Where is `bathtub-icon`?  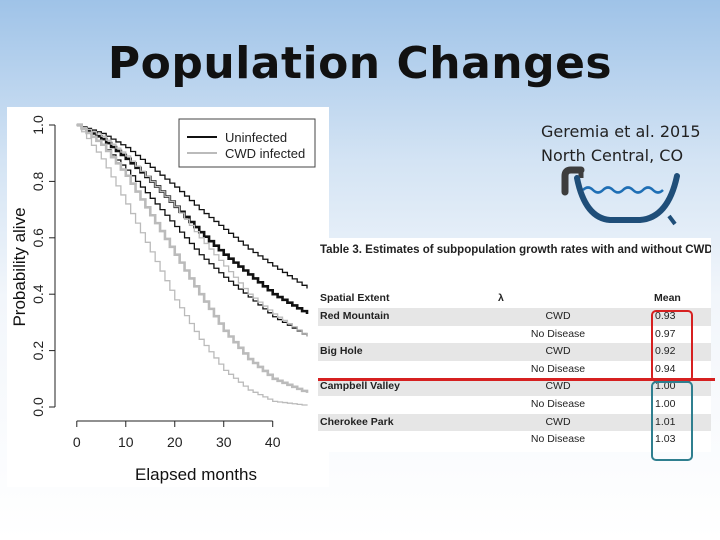 bathtub-icon is located at coordinates (620, 196).